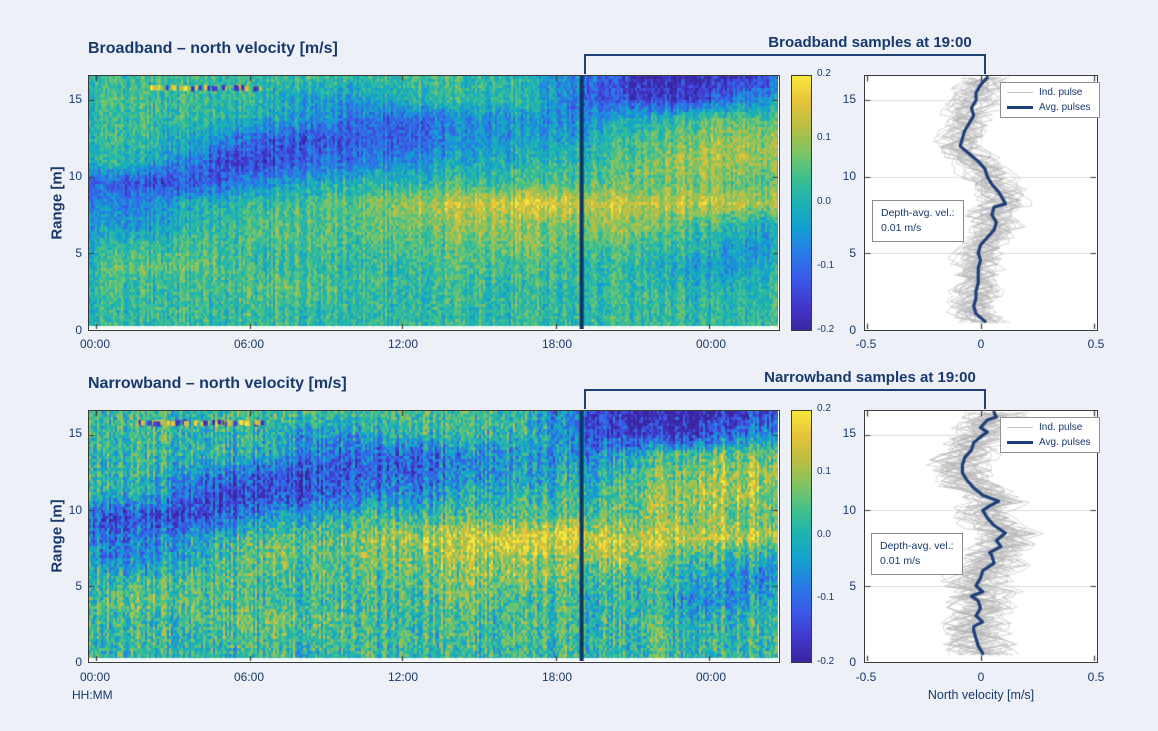 Image resolution: width=1158 pixels, height=731 pixels. What do you see at coordinates (1050, 100) in the screenshot?
I see `broadband-legend: Ind. pulse Avg. pulses` at bounding box center [1050, 100].